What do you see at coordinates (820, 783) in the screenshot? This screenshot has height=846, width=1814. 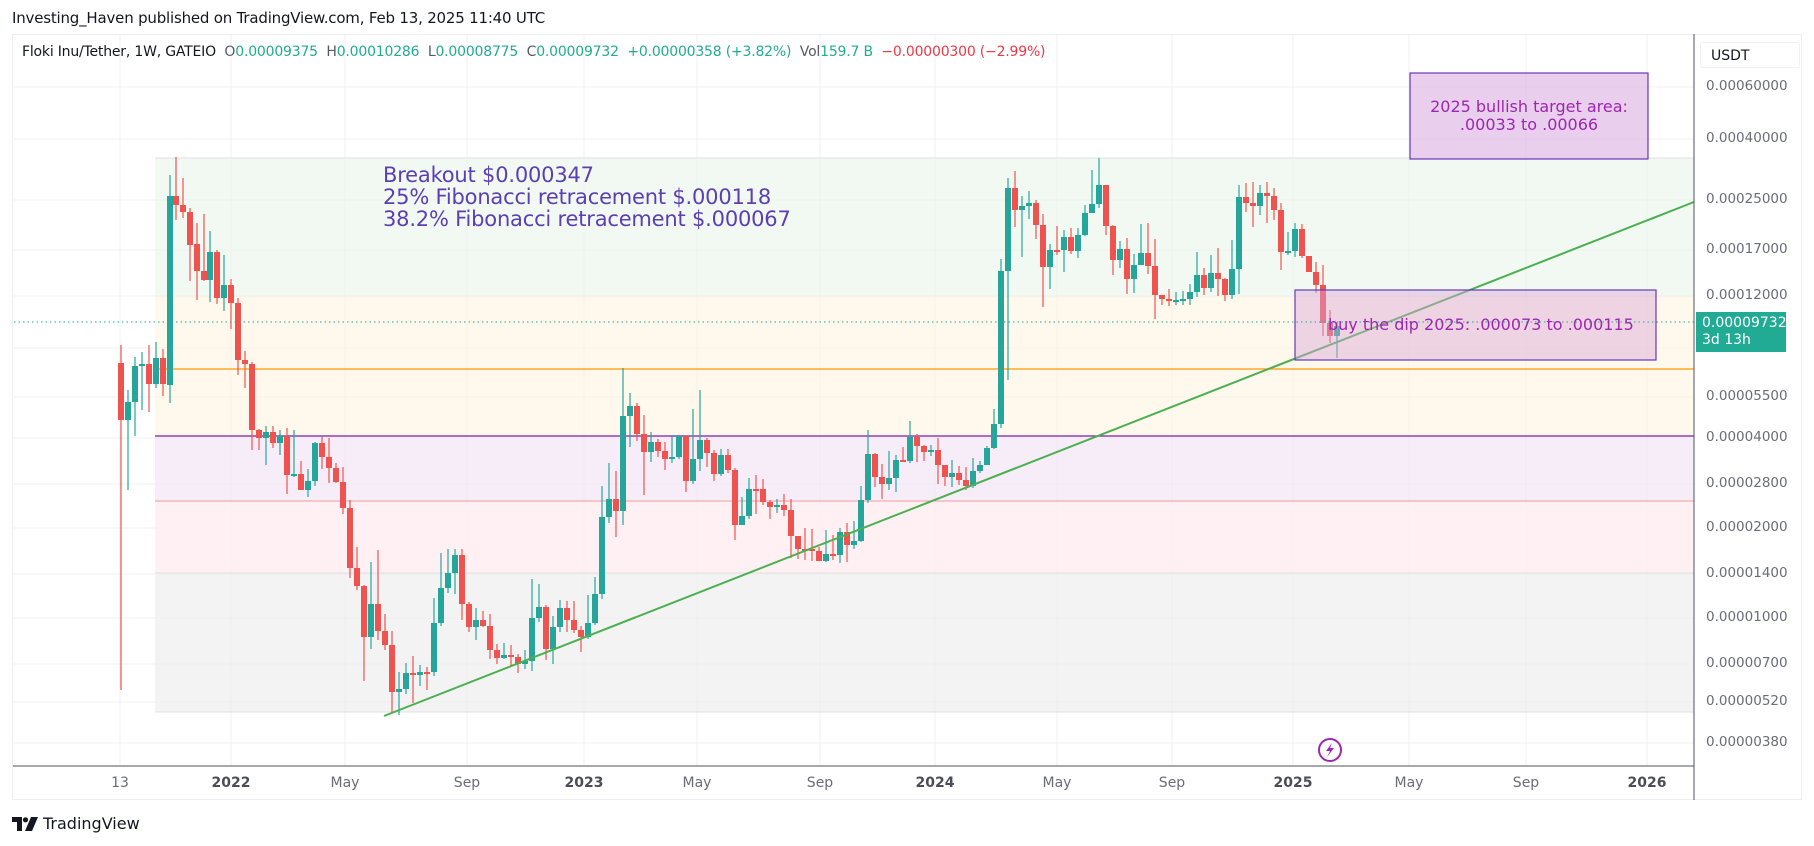 I see `time-tick-label: Sep` at bounding box center [820, 783].